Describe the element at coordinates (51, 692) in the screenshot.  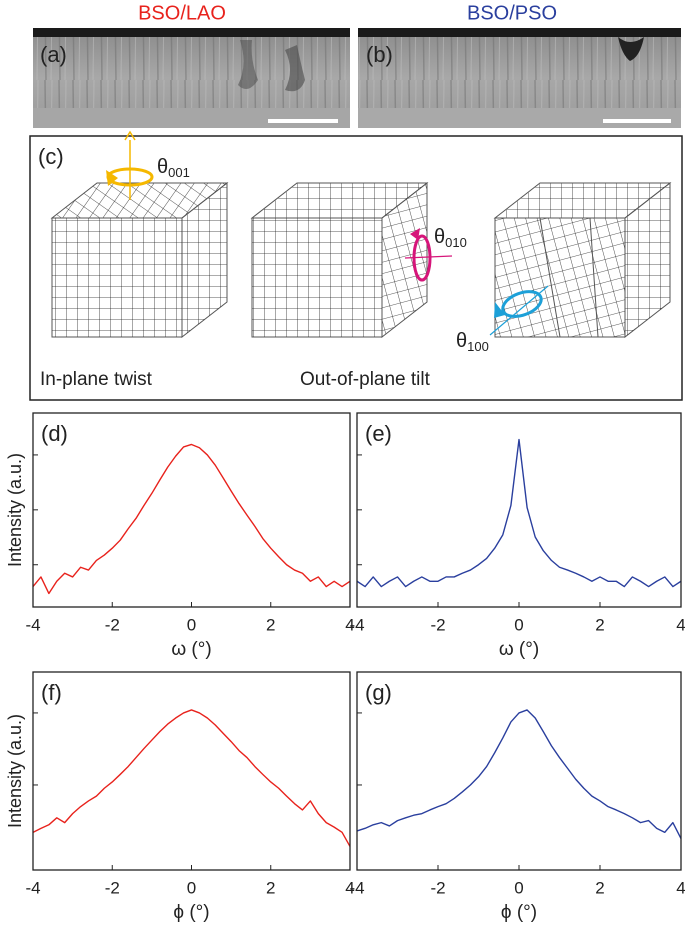
I see `panel-label: (f)` at that location.